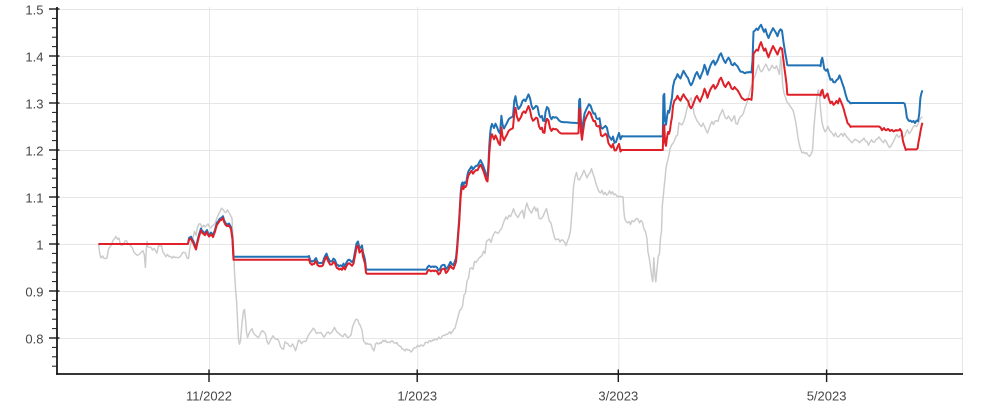 The image size is (1000, 406). I want to click on svg-text: 1.2, so click(34, 150).